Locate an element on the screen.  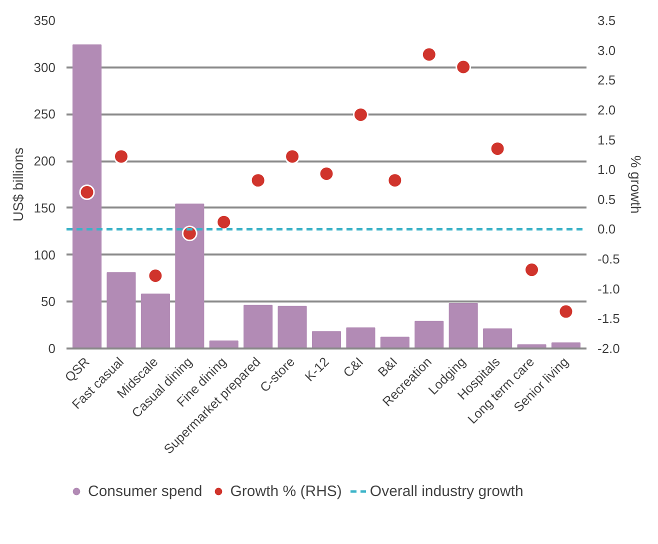
y-tick-label: 150 is located at coordinates (45, 208).